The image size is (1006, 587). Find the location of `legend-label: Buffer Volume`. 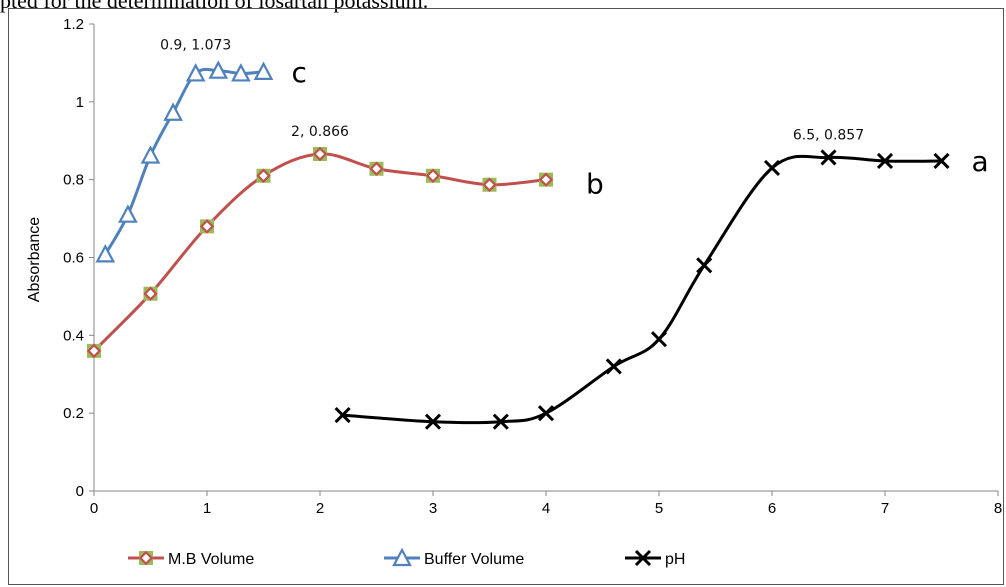

legend-label: Buffer Volume is located at coordinates (474, 559).